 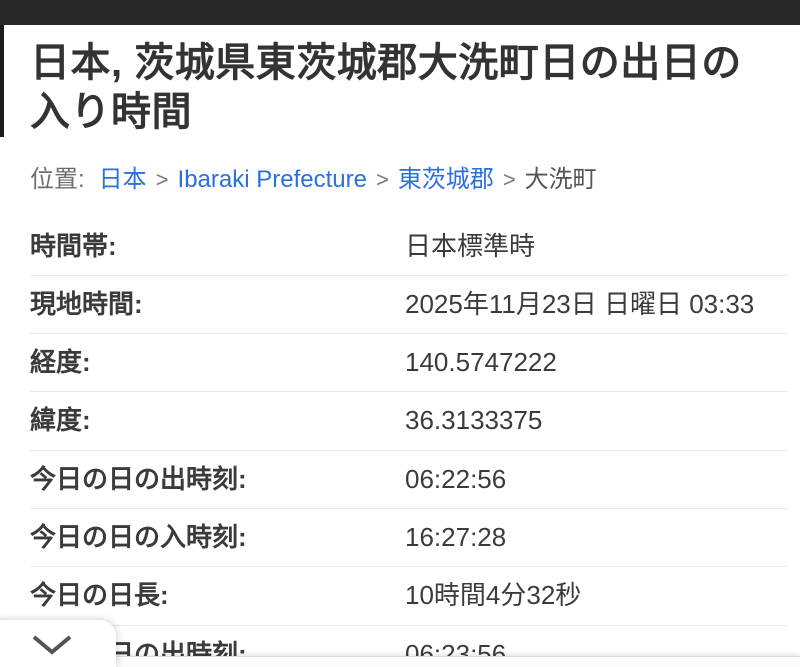 What do you see at coordinates (470, 245) in the screenshot?
I see `row-value: 日本標準時` at bounding box center [470, 245].